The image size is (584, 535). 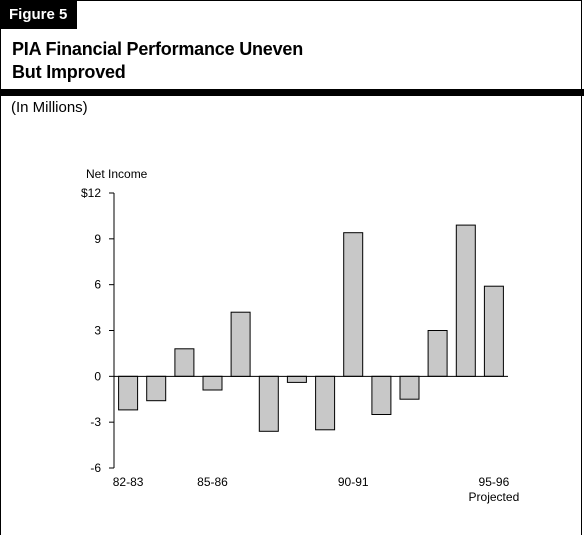 I want to click on x-tick-label: 95-96, so click(x=494, y=482).